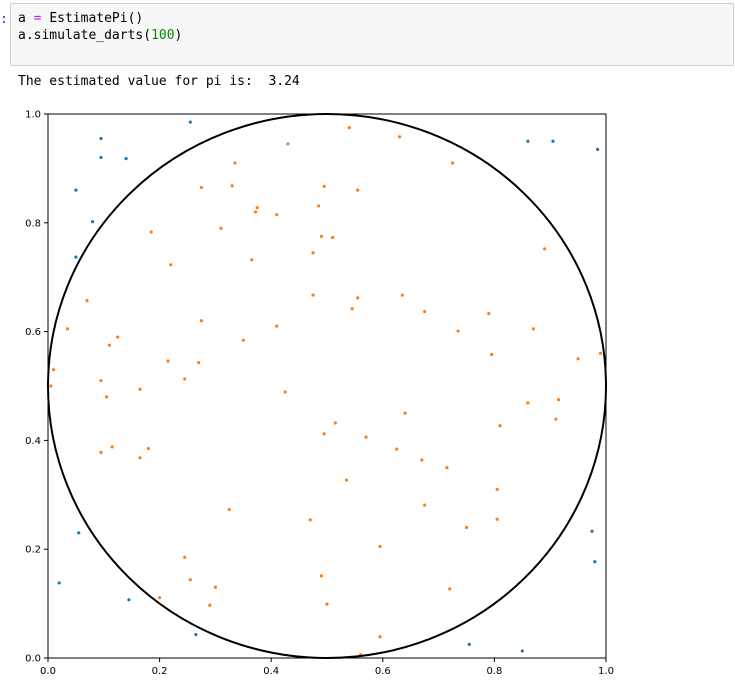 This screenshot has height=684, width=735. Describe the element at coordinates (33, 115) in the screenshot. I see `y-tick-label: 1.0` at that location.